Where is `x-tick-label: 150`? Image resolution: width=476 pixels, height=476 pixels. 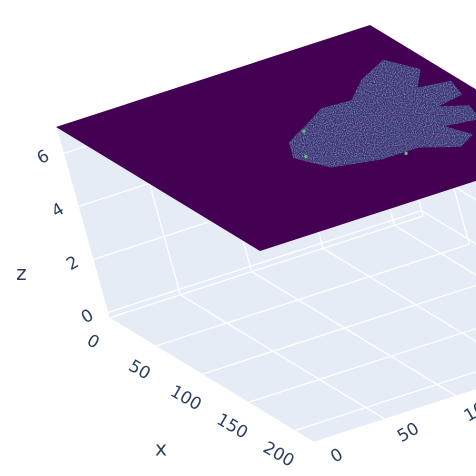
x-tick-label: 150 is located at coordinates (232, 427).